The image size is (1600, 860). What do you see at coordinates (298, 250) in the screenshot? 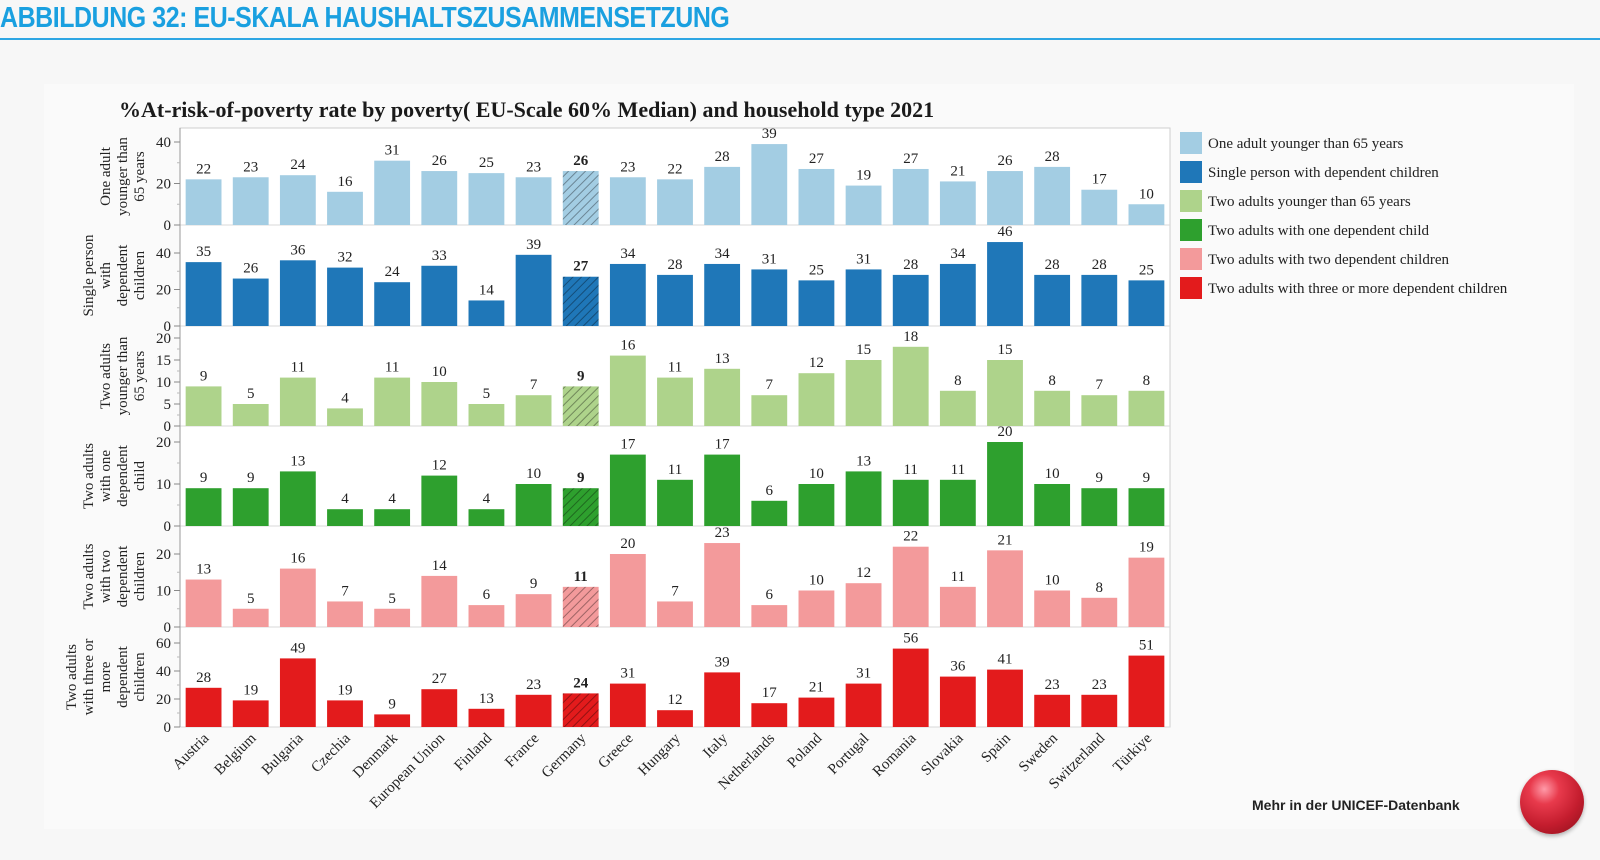
I see `data-label: 36` at bounding box center [298, 250].